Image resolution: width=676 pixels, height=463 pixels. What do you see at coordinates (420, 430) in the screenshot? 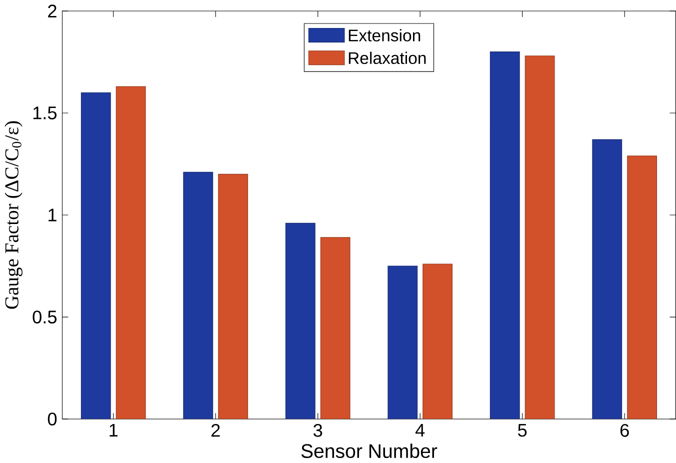
I see `x-tick-label: 4` at bounding box center [420, 430].